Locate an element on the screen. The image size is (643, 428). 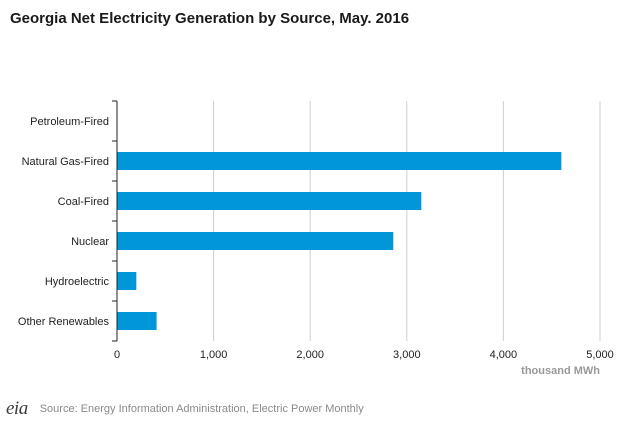
x-tick-label: 0 is located at coordinates (117, 355).